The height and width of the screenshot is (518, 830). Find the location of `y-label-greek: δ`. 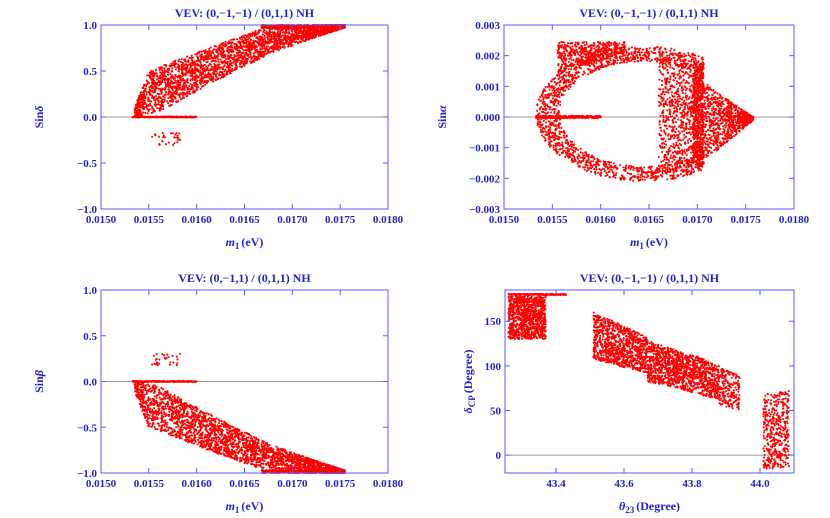

y-label-greek: δ is located at coordinates (39, 109).